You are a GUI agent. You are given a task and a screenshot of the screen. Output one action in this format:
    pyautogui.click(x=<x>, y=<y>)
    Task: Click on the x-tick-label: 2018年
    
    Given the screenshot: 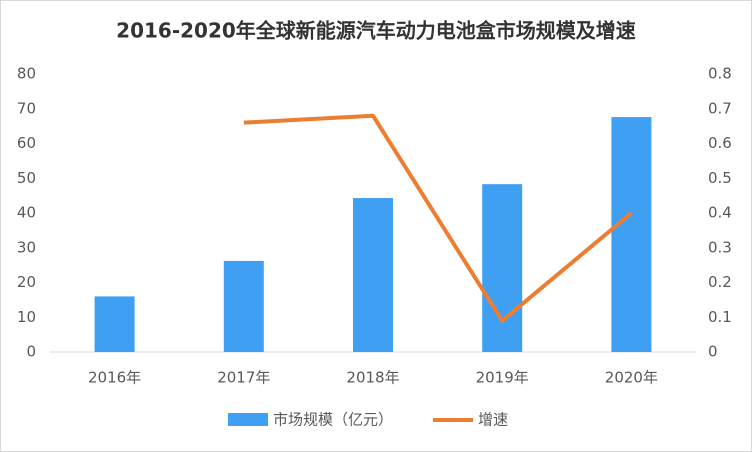 What is the action you would take?
    pyautogui.click(x=372, y=378)
    